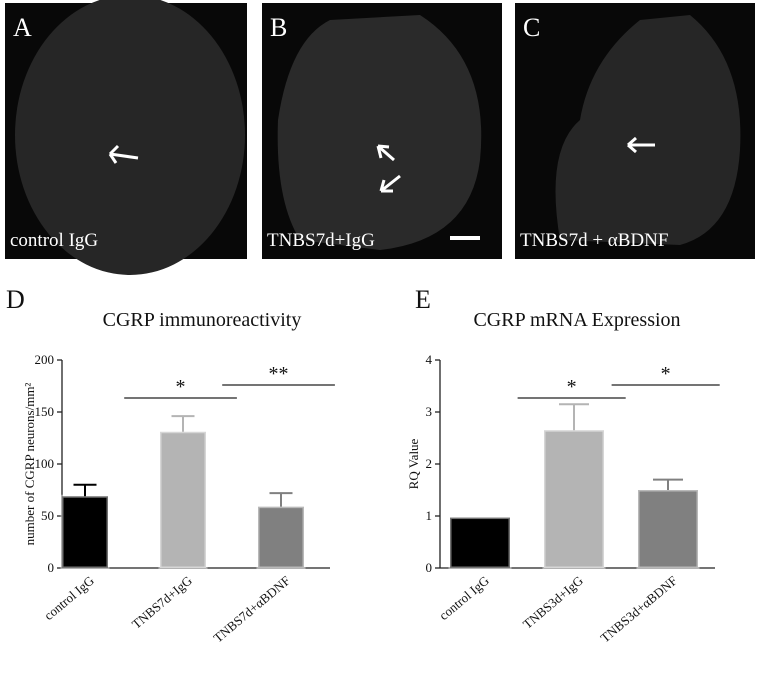  What do you see at coordinates (423, 299) in the screenshot?
I see `panel-letter: E` at bounding box center [423, 299].